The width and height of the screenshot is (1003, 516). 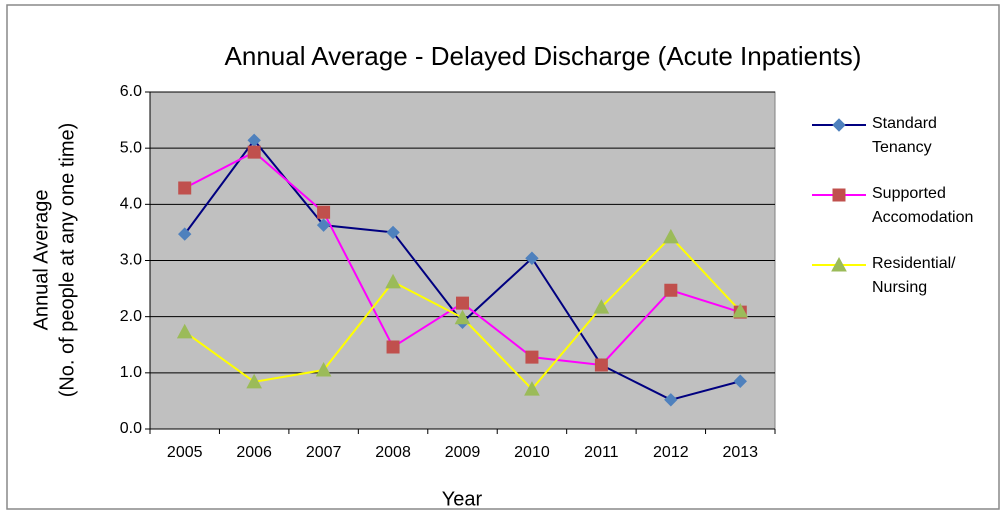 What do you see at coordinates (254, 452) in the screenshot?
I see `x-tick-label: 2006` at bounding box center [254, 452].